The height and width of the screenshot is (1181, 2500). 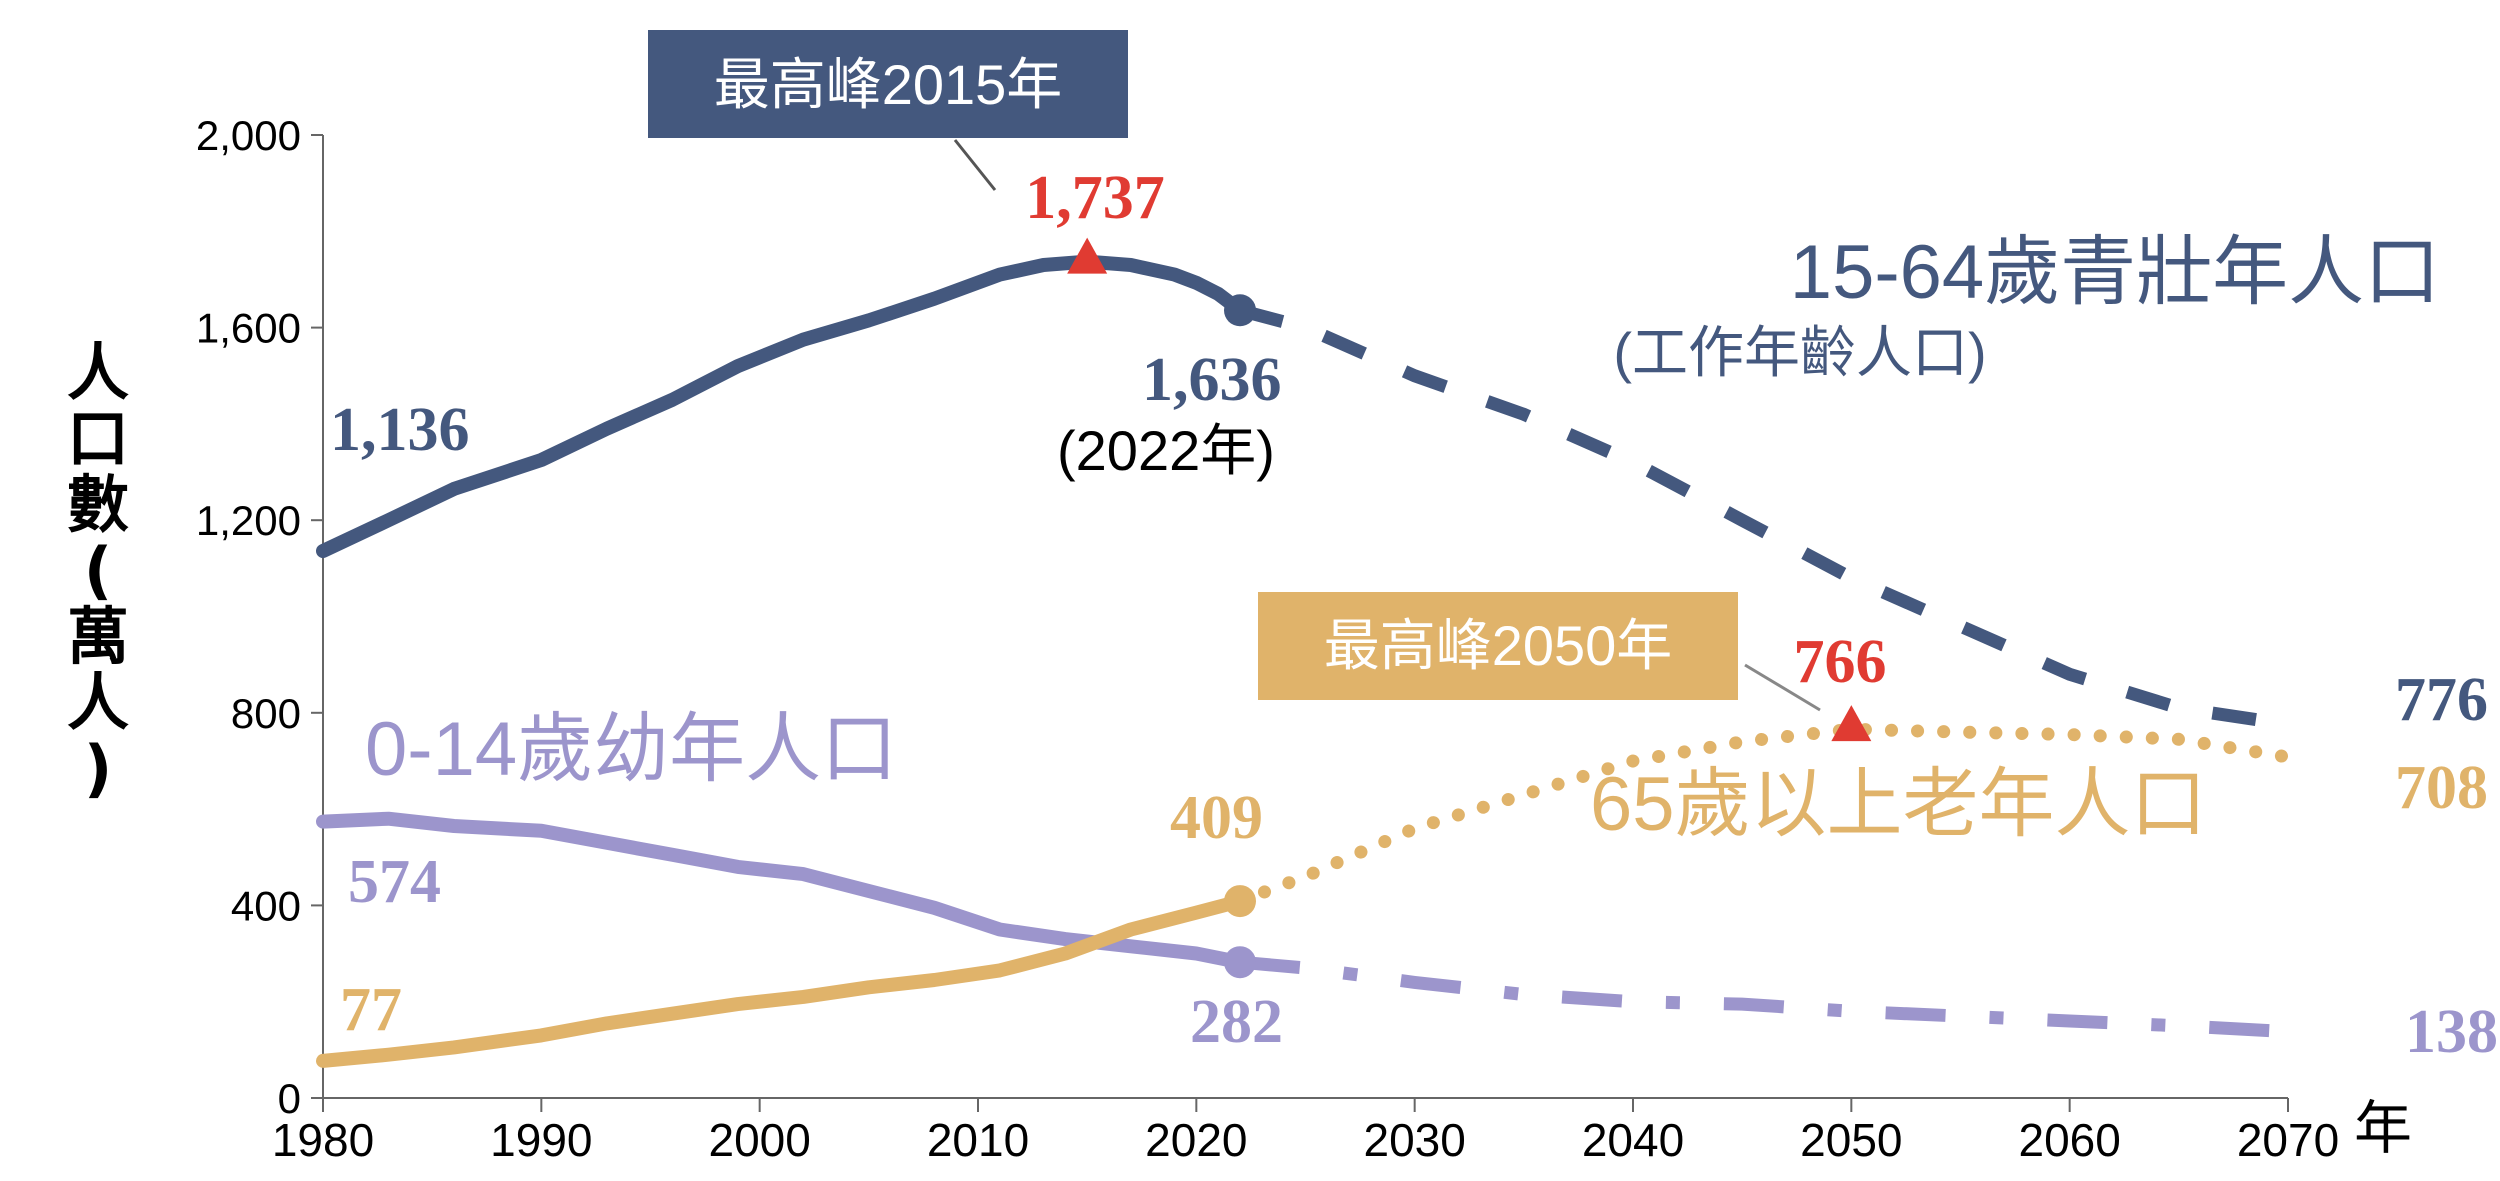 I want to click on series-point-2-2022, so click(x=1240, y=901).